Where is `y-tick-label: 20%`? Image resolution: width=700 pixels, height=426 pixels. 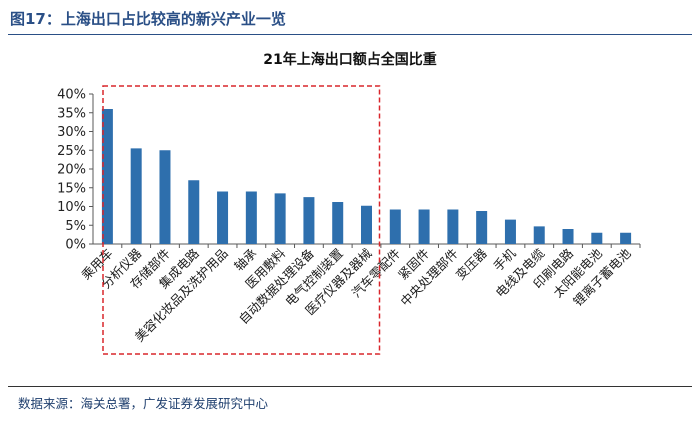
y-tick-label: 20% is located at coordinates (71, 170).